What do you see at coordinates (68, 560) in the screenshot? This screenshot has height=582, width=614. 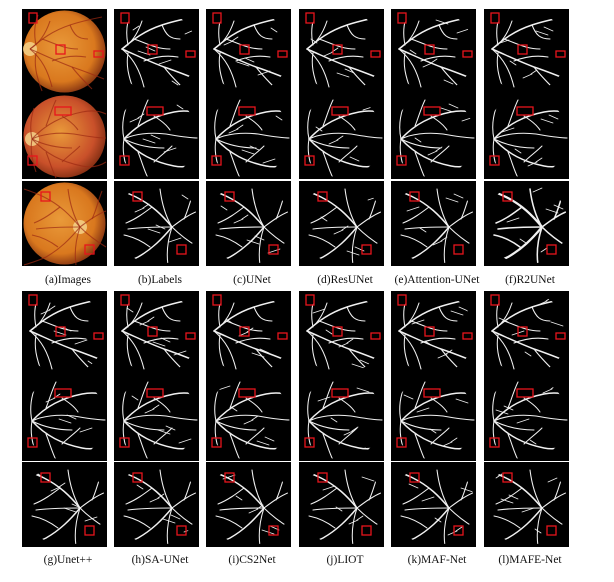 I see `caption-unetpp: (g)Unet++` at bounding box center [68, 560].